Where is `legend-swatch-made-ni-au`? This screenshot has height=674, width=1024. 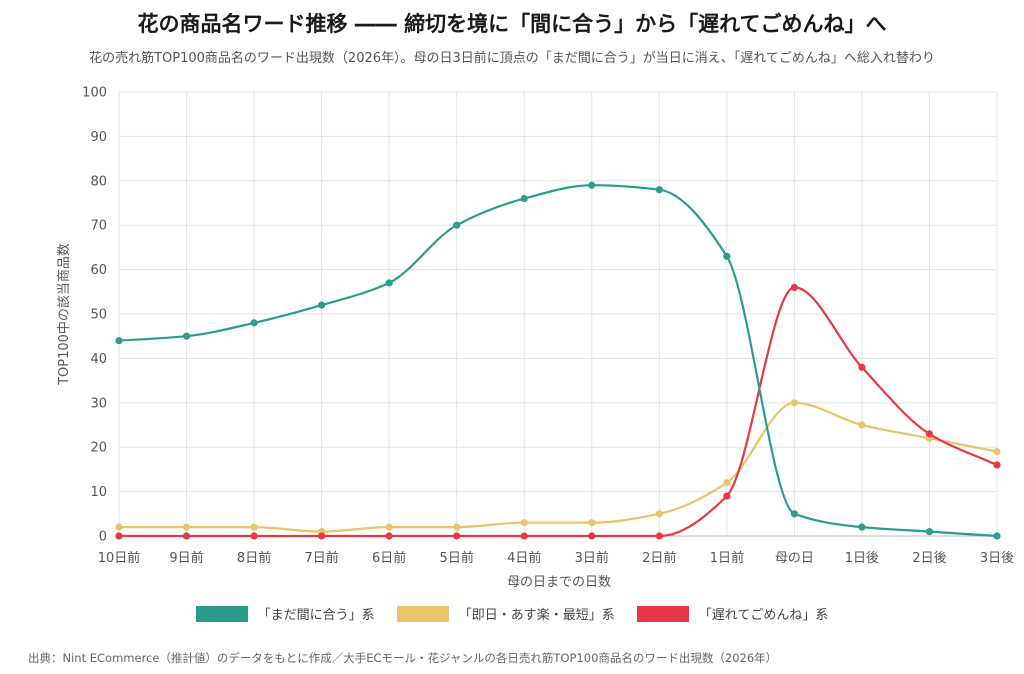
legend-swatch-made-ni-au is located at coordinates (221, 613).